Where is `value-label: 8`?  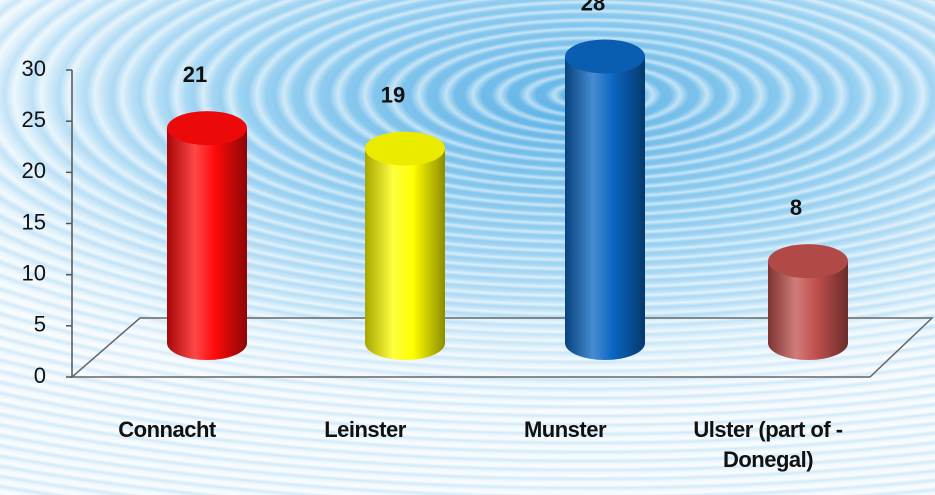 value-label: 8 is located at coordinates (796, 207).